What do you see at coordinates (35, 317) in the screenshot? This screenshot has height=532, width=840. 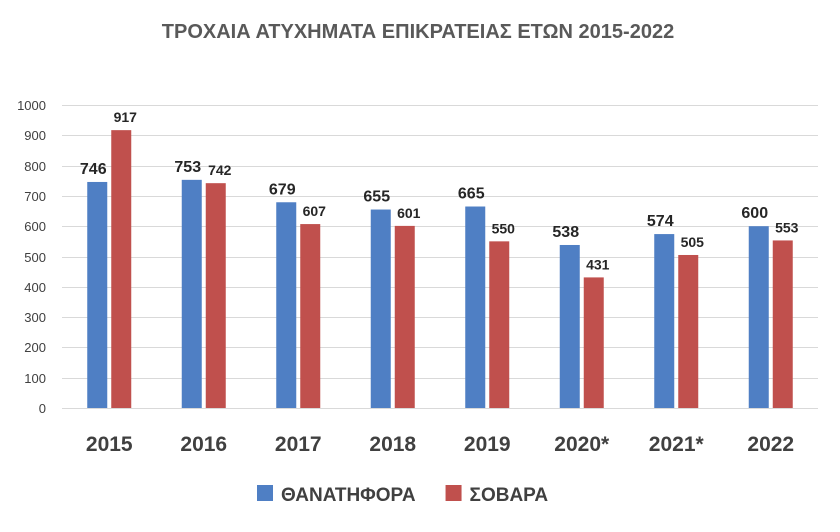 I see `y-tick-label: 300` at bounding box center [35, 317].